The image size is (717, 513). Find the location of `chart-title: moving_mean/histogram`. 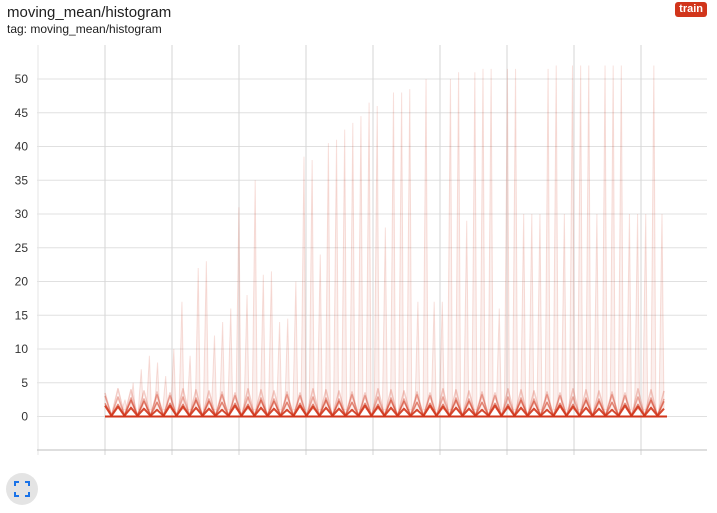

chart-title: moving_mean/histogram is located at coordinates (89, 12).